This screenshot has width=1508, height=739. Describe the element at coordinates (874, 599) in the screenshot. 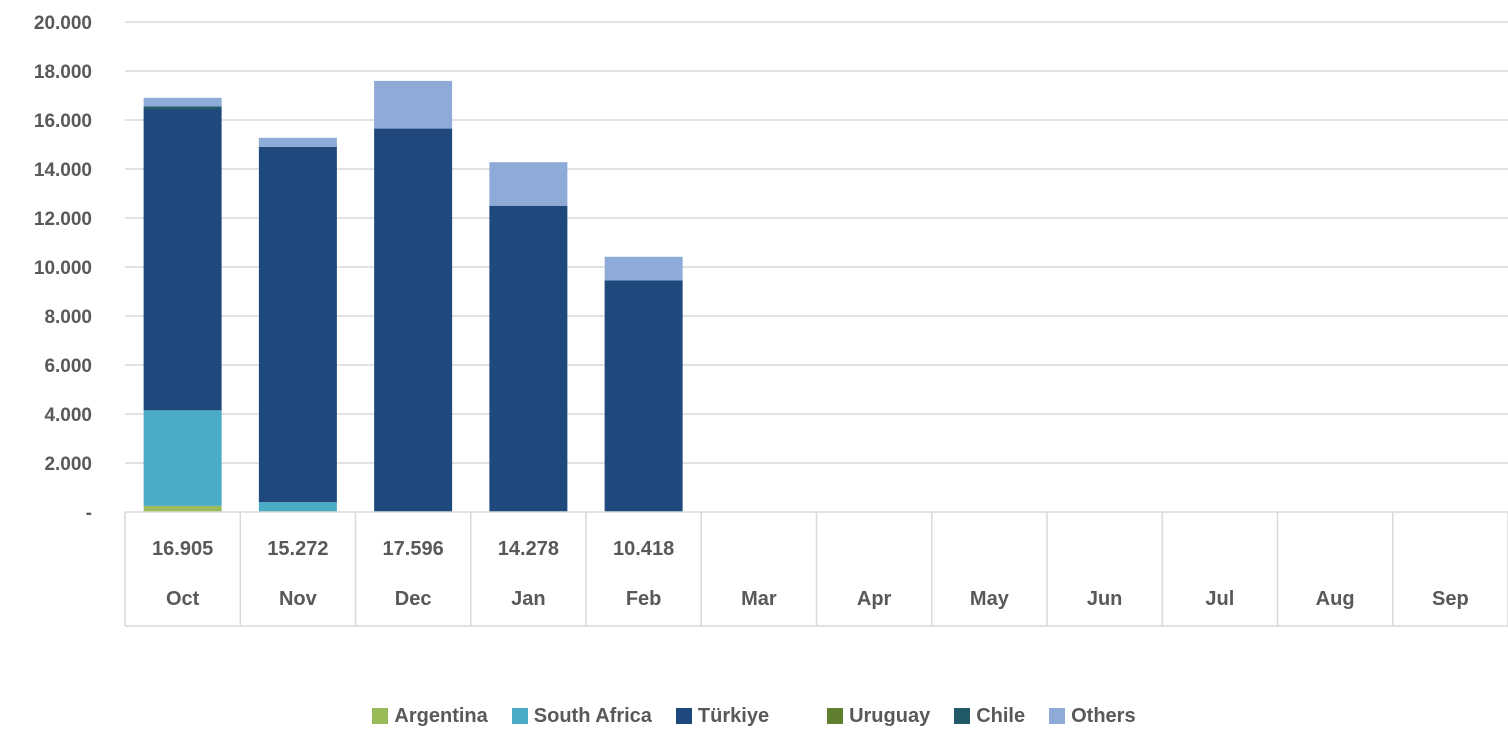

I see `x-tick-label: Apr` at that location.